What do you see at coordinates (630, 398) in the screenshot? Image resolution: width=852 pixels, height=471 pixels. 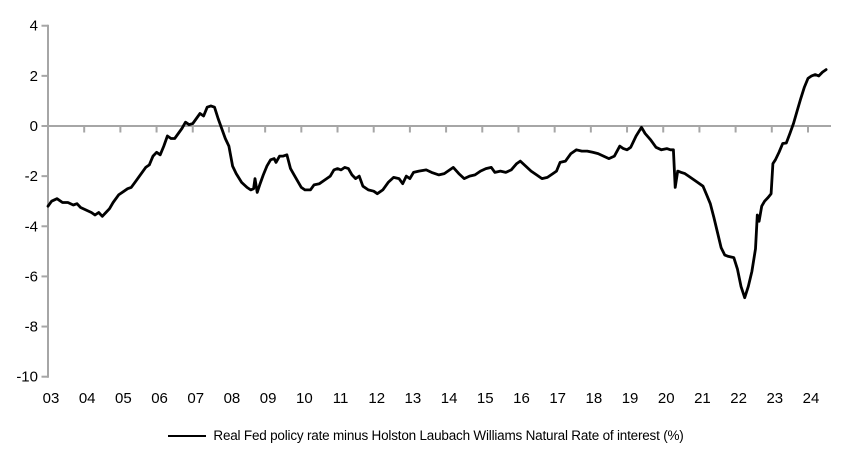 I see `x-tick-label: 19` at bounding box center [630, 398].